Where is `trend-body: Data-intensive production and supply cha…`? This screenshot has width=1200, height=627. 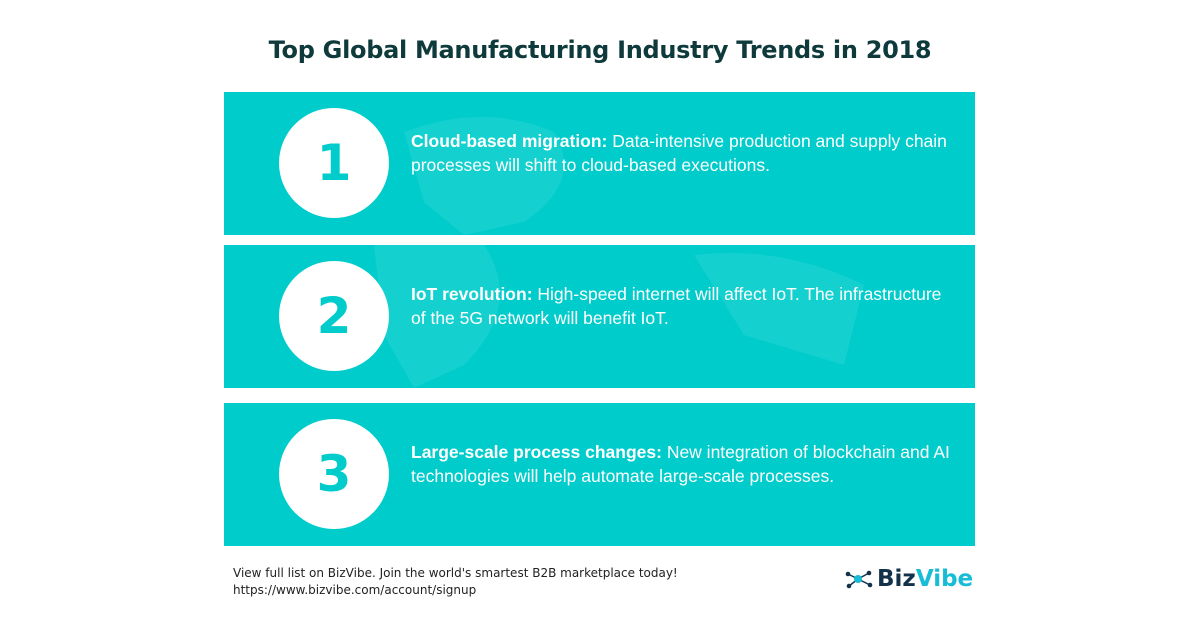
trend-body: Data-intensive production and supply cha… is located at coordinates (679, 153).